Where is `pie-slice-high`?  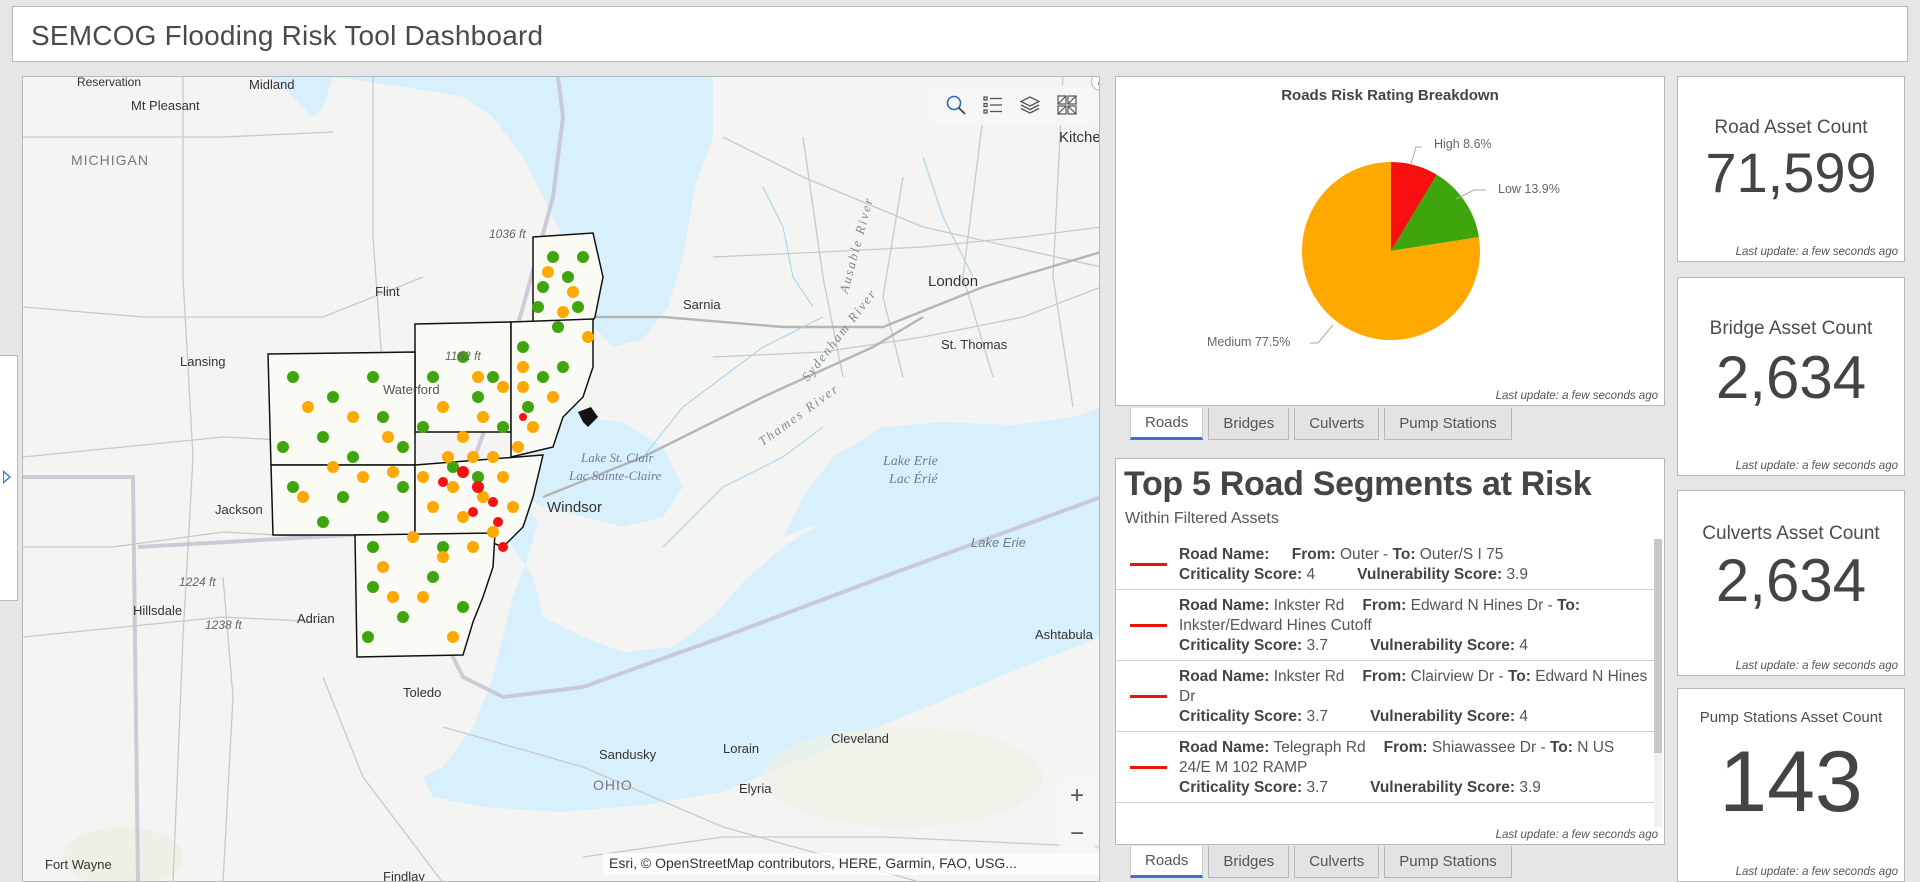 pie-slice-high is located at coordinates (1414, 206).